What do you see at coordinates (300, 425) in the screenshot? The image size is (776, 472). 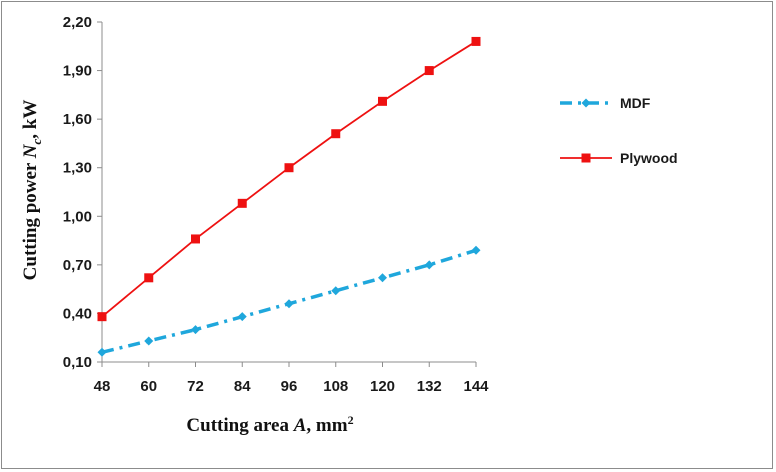 I see `x-axis-title-var: A` at bounding box center [300, 425].